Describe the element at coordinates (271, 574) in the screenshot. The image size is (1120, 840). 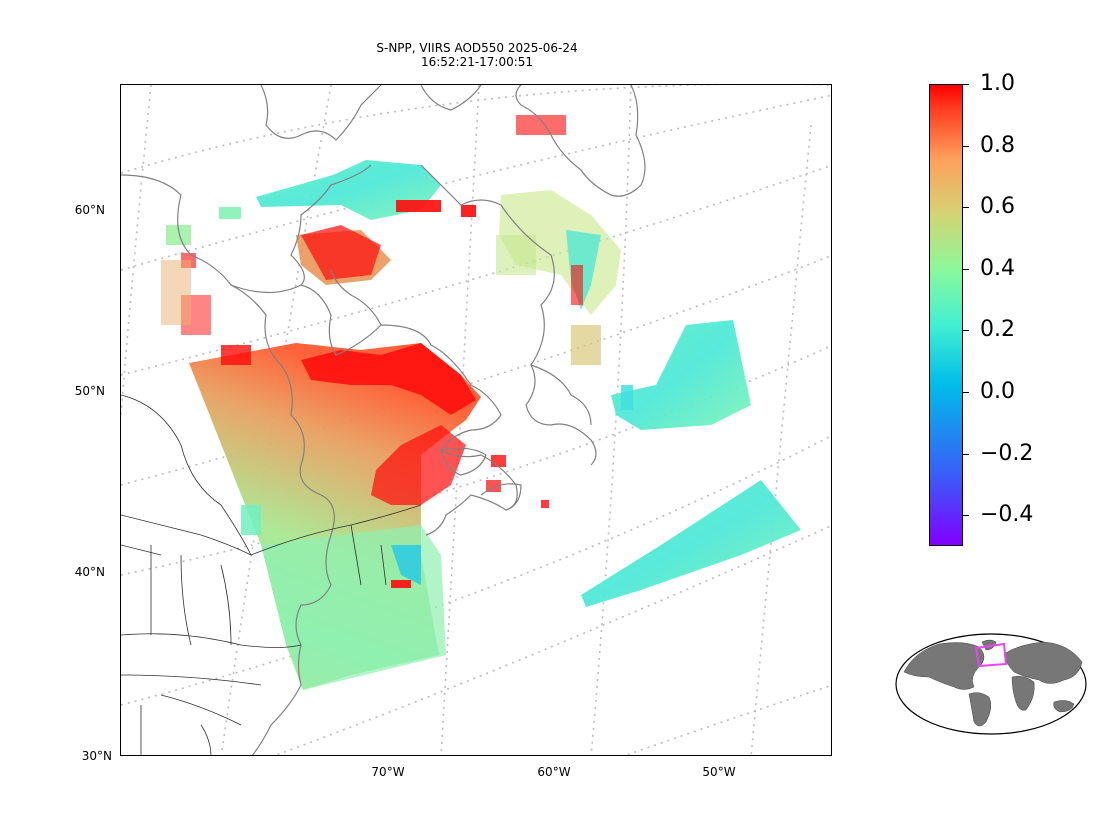
I see `political-borders` at that location.